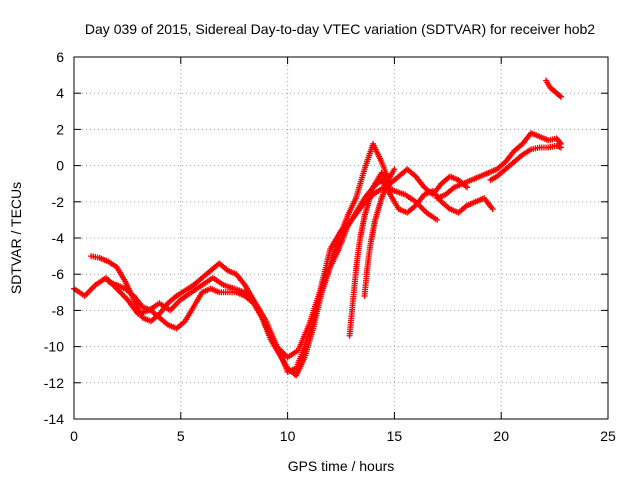 The height and width of the screenshot is (480, 640). What do you see at coordinates (58, 202) in the screenshot?
I see `y-tick-label: -2` at bounding box center [58, 202].